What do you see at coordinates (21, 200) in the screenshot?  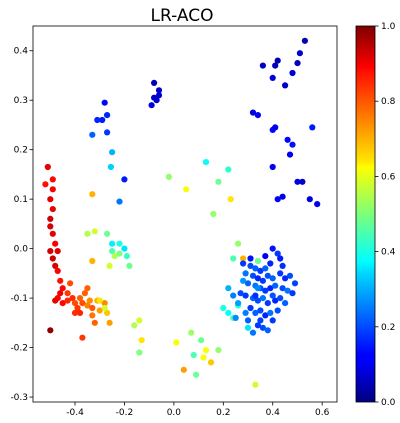 I see `y-tick-label: 0.1` at bounding box center [21, 200].